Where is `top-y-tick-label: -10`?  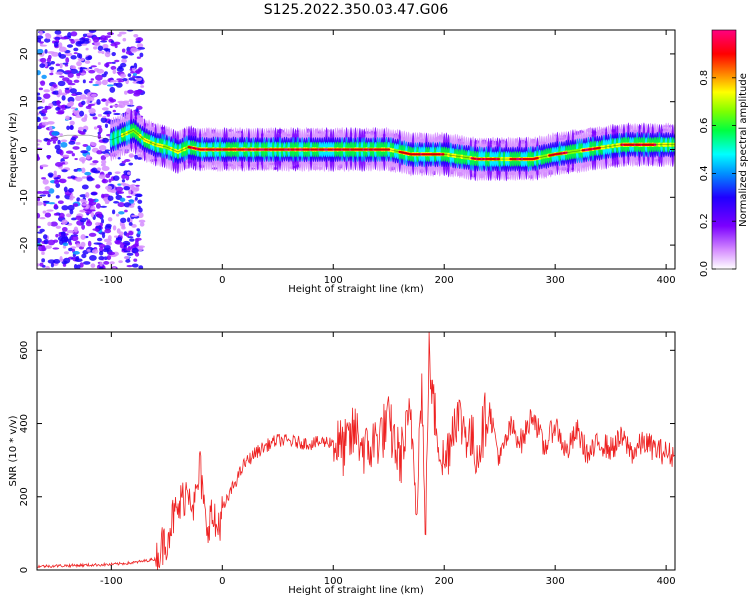 top-y-tick-label: -10 is located at coordinates (24, 197).